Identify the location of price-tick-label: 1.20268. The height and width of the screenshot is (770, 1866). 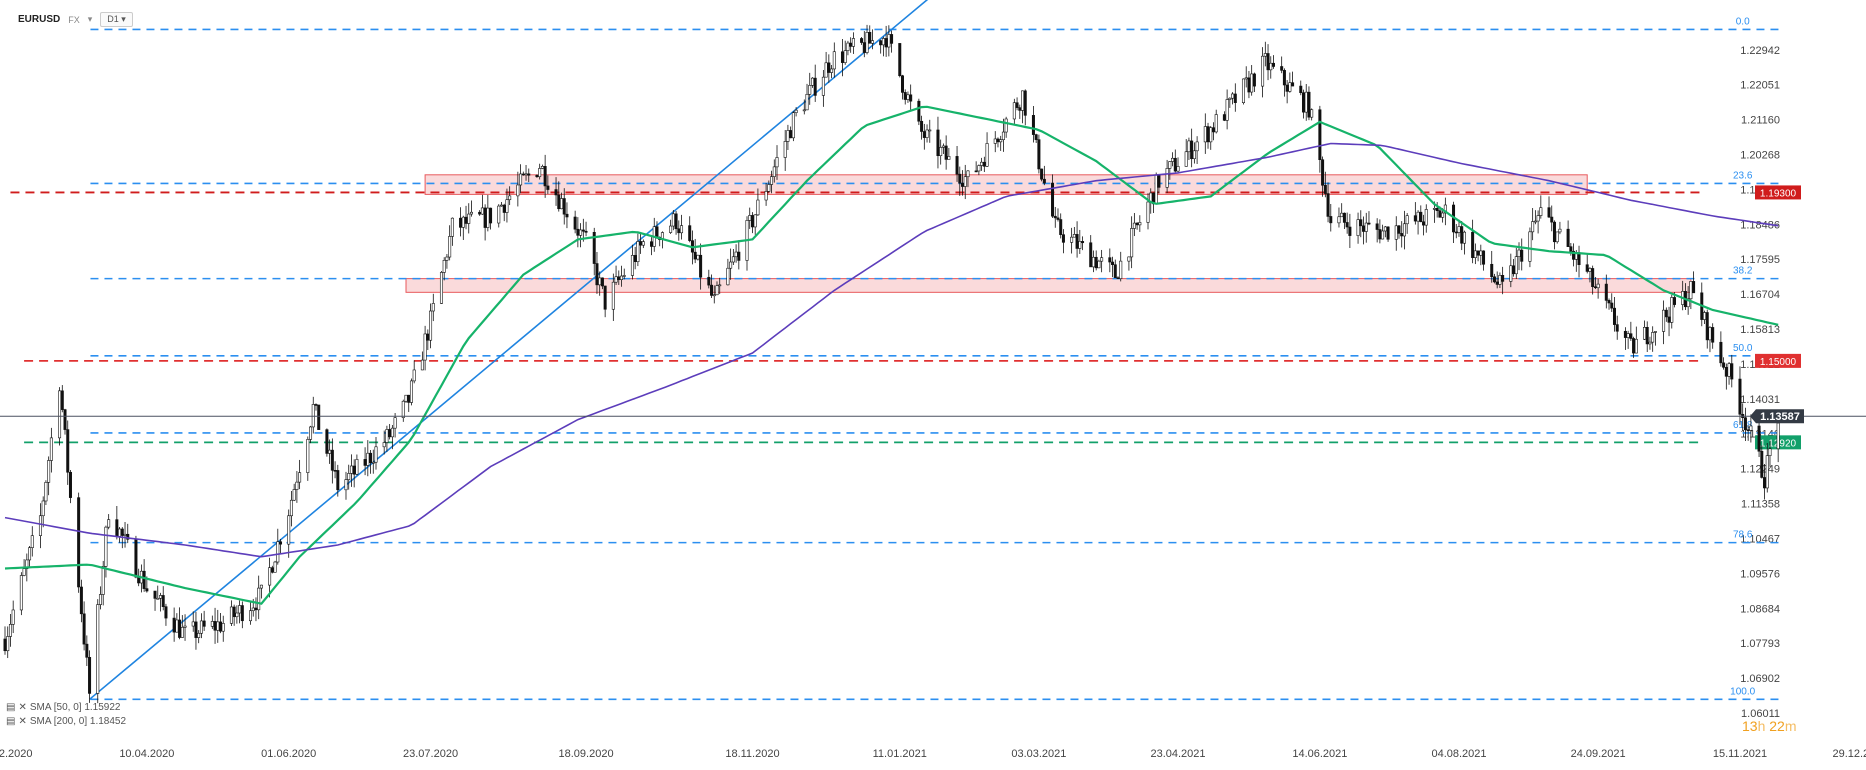
(1760, 156).